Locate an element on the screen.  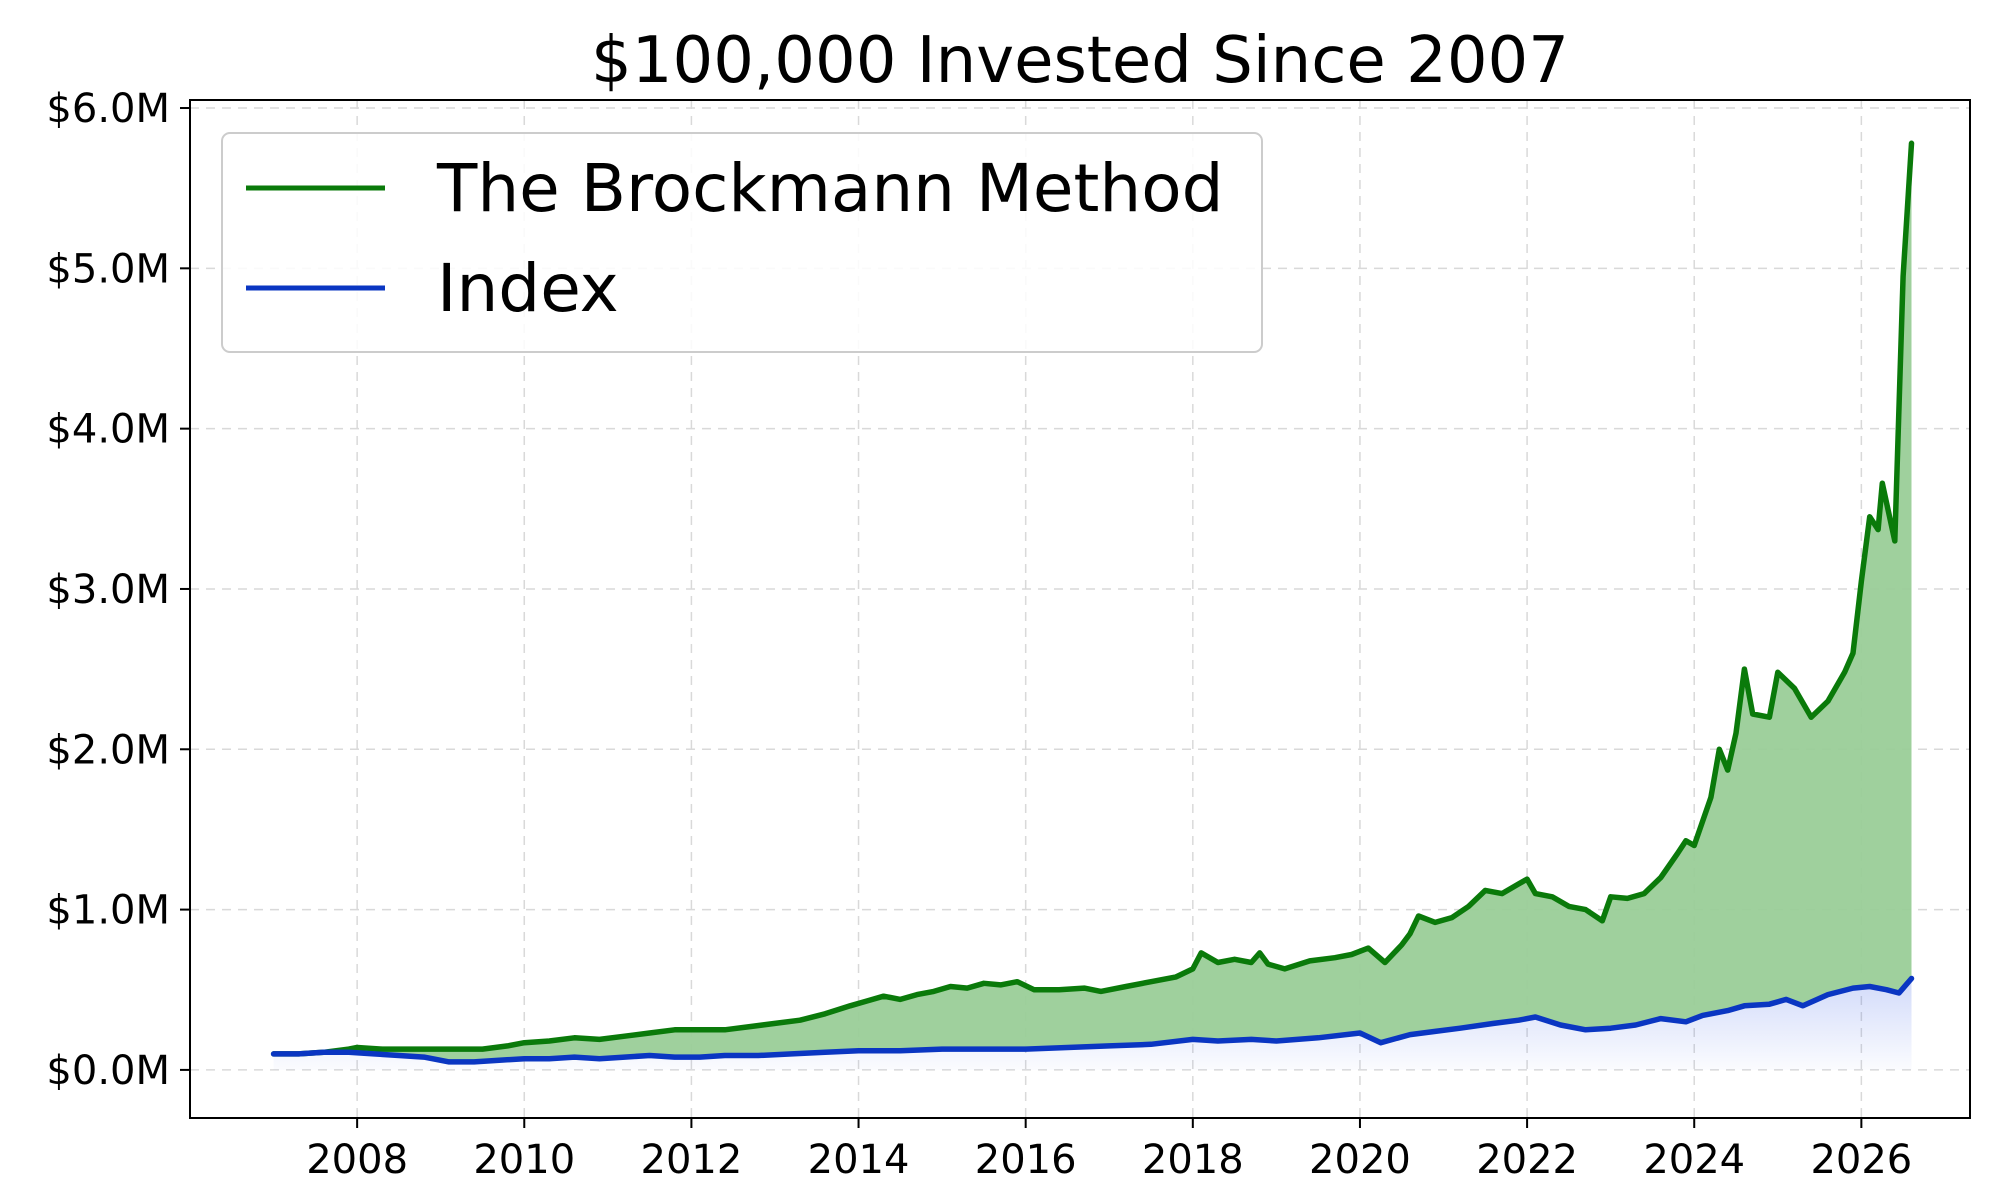
x-tick-label: 2022 is located at coordinates (1527, 1160).